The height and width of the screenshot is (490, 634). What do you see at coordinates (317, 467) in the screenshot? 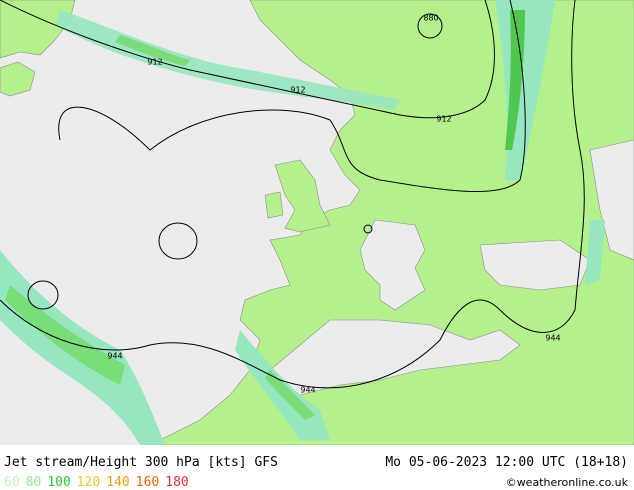
I see `footer-bg` at bounding box center [317, 467].